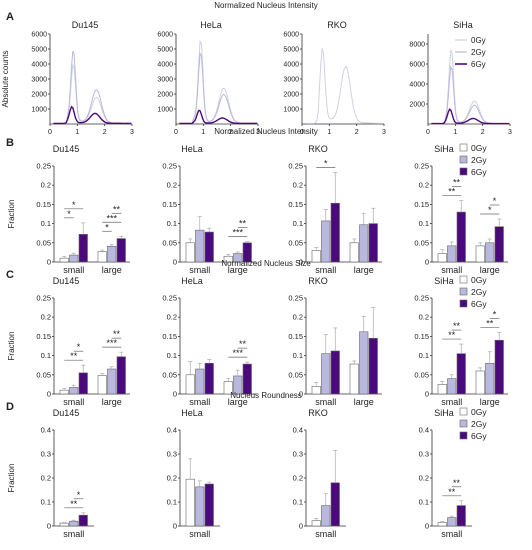 This screenshot has width=532, height=550. Describe the element at coordinates (463, 25) in the screenshot. I see `subplot-title: SiHa` at that location.